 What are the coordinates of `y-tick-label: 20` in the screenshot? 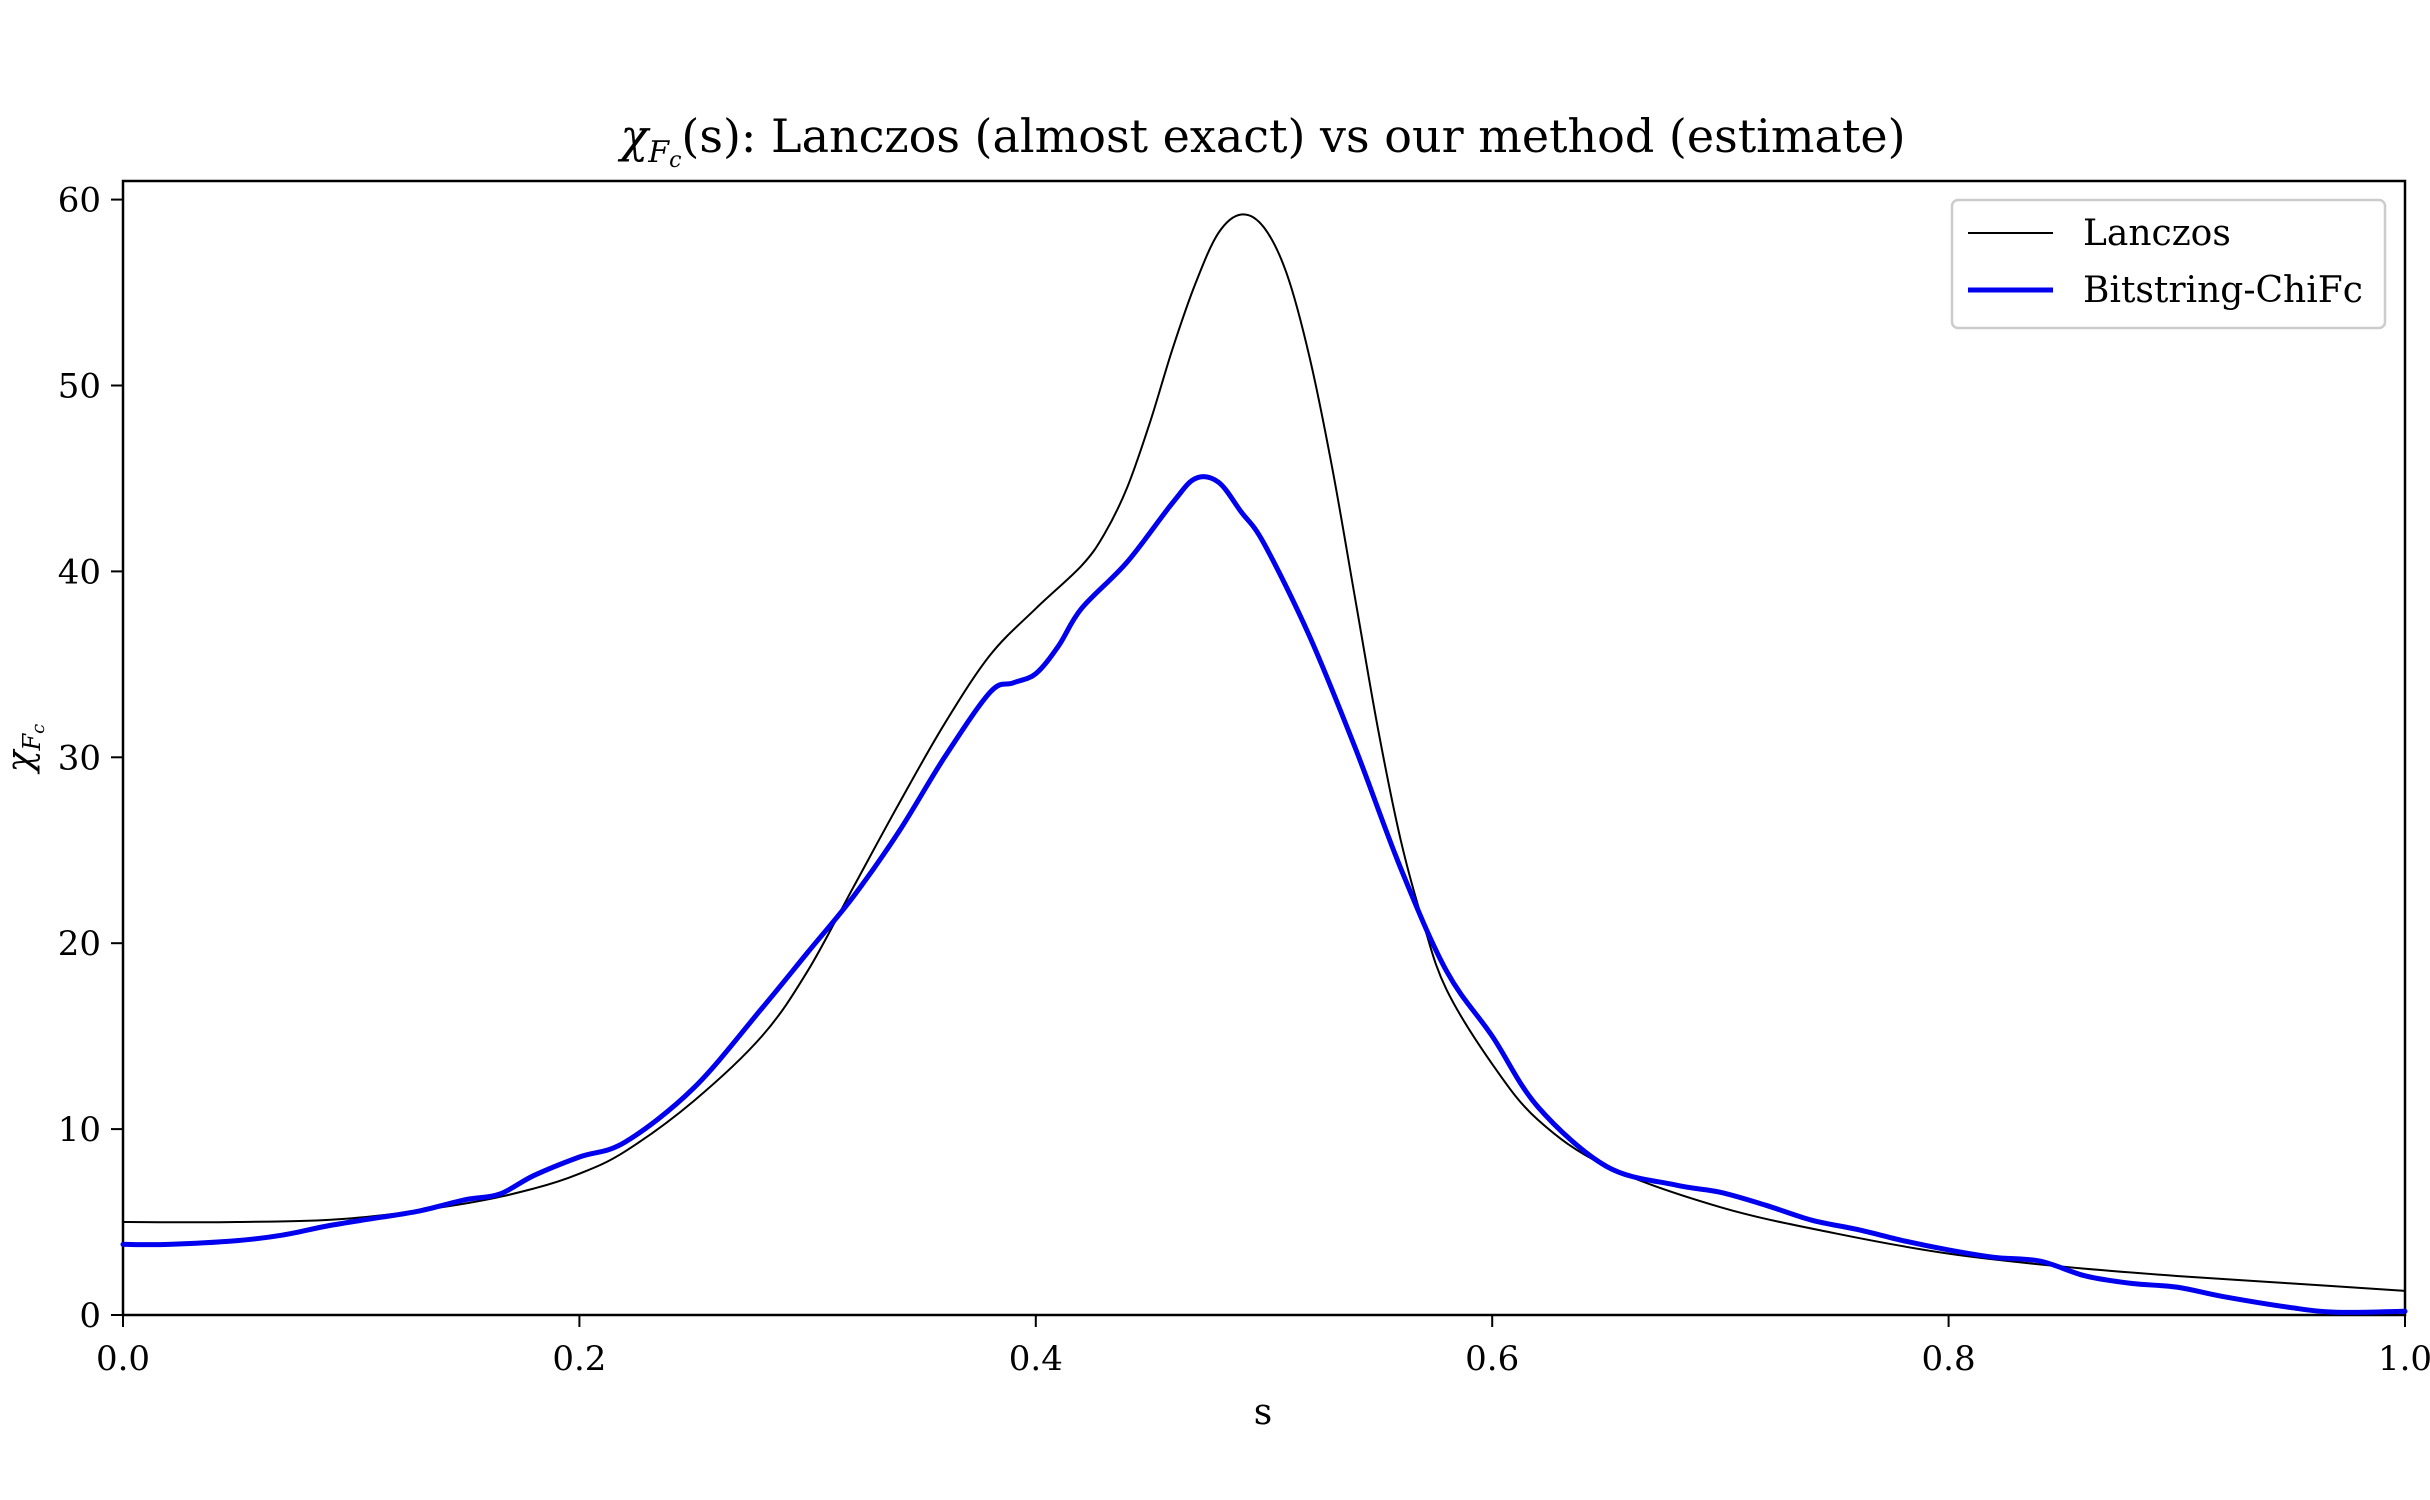 It's located at (79, 944).